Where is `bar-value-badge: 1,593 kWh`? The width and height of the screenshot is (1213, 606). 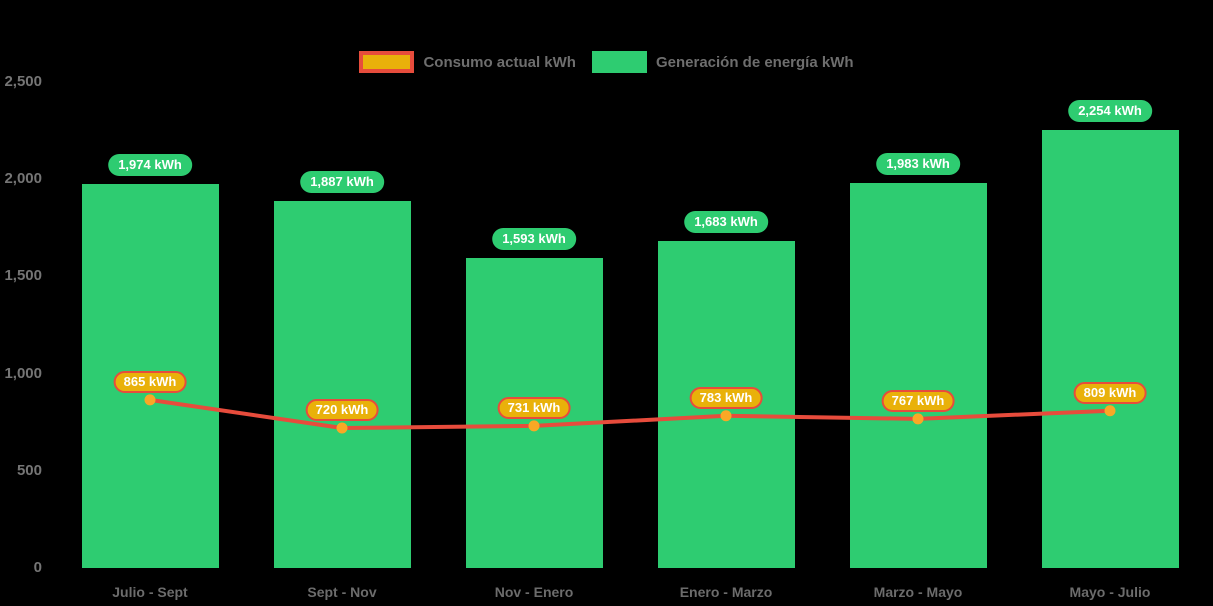 bar-value-badge: 1,593 kWh is located at coordinates (534, 239).